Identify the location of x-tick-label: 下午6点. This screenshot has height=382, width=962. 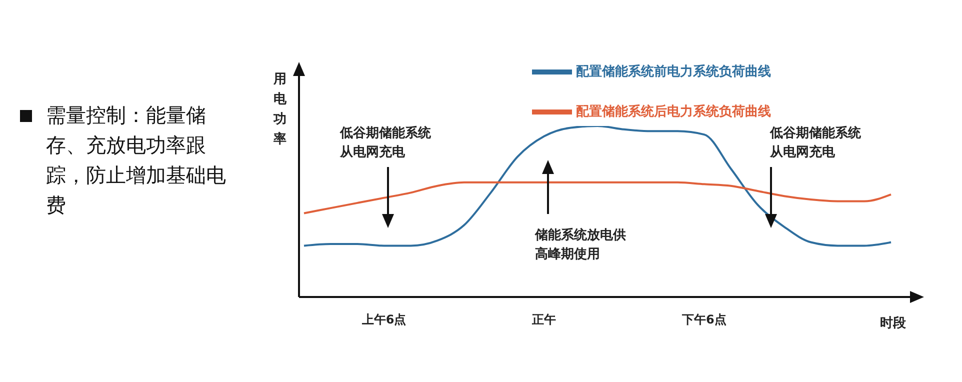
(703, 319).